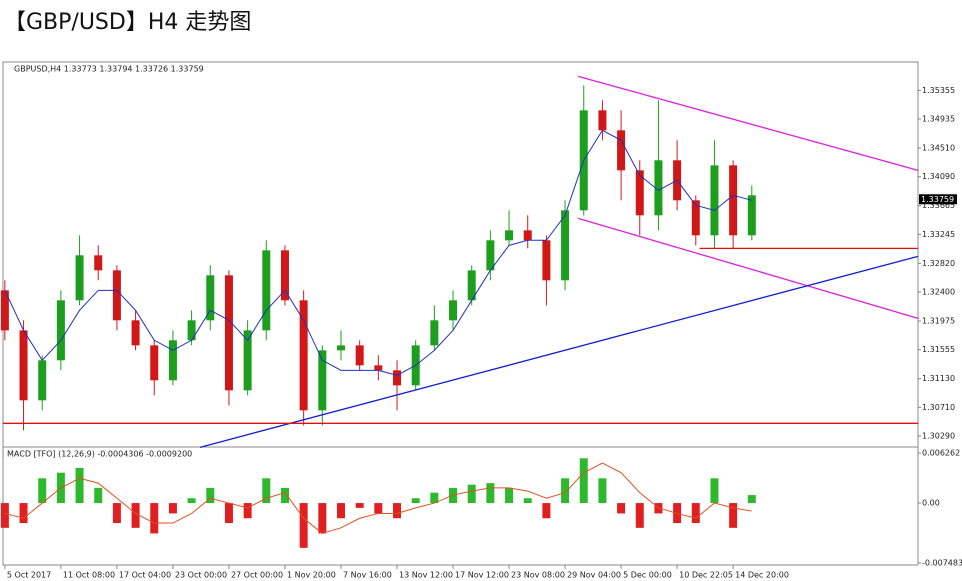 The width and height of the screenshot is (962, 581). I want to click on x-tick-label: 11 Oct 08:00, so click(89, 575).